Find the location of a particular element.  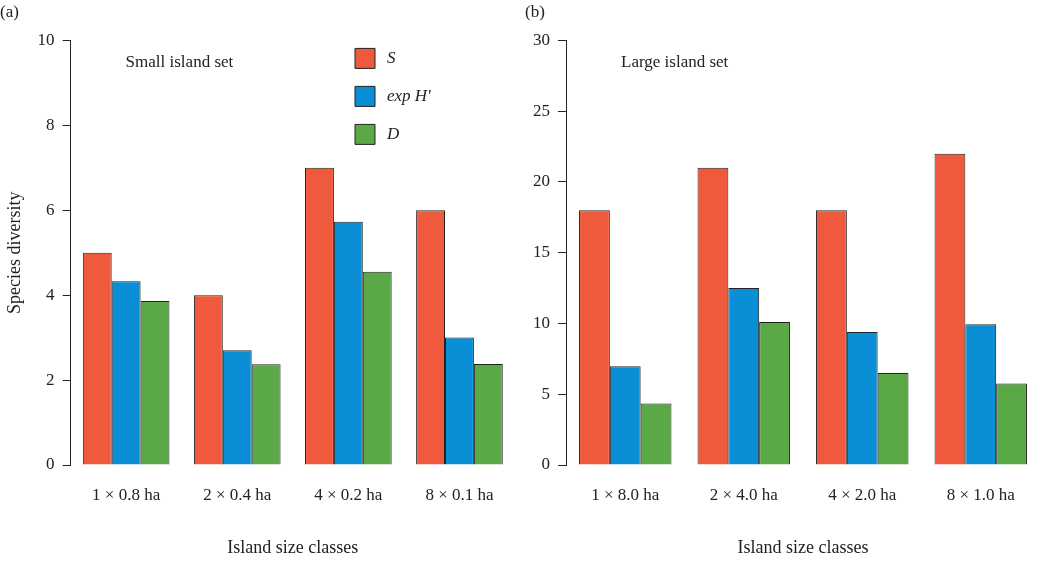

legend-label: D is located at coordinates (393, 133).